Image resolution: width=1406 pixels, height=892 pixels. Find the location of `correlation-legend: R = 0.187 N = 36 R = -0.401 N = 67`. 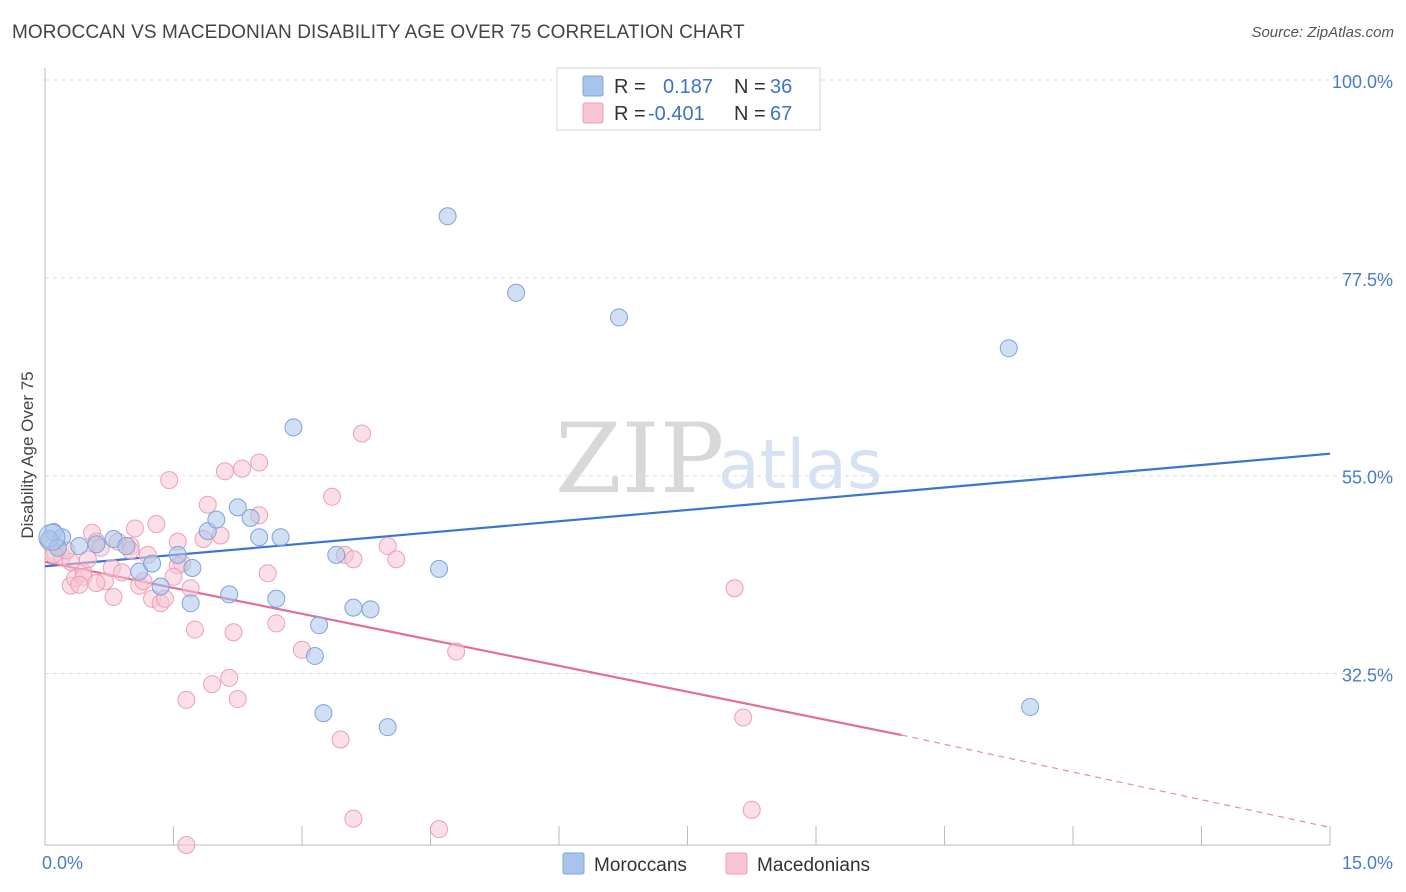

correlation-legend: R = 0.187 N = 36 R = -0.401 N = 67 is located at coordinates (688, 99).